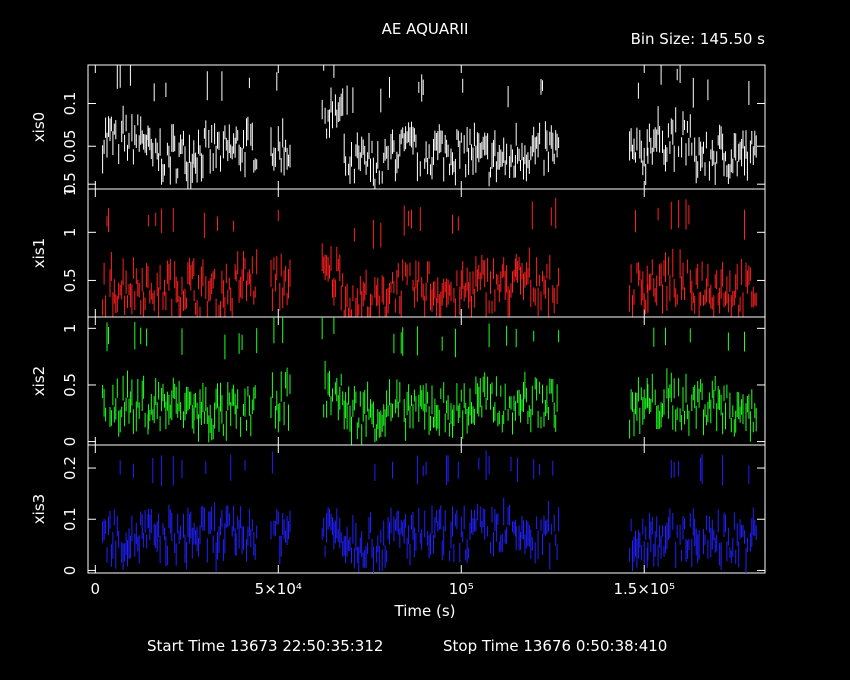 The height and width of the screenshot is (680, 850). I want to click on y-tick-label: 0.2, so click(70, 468).